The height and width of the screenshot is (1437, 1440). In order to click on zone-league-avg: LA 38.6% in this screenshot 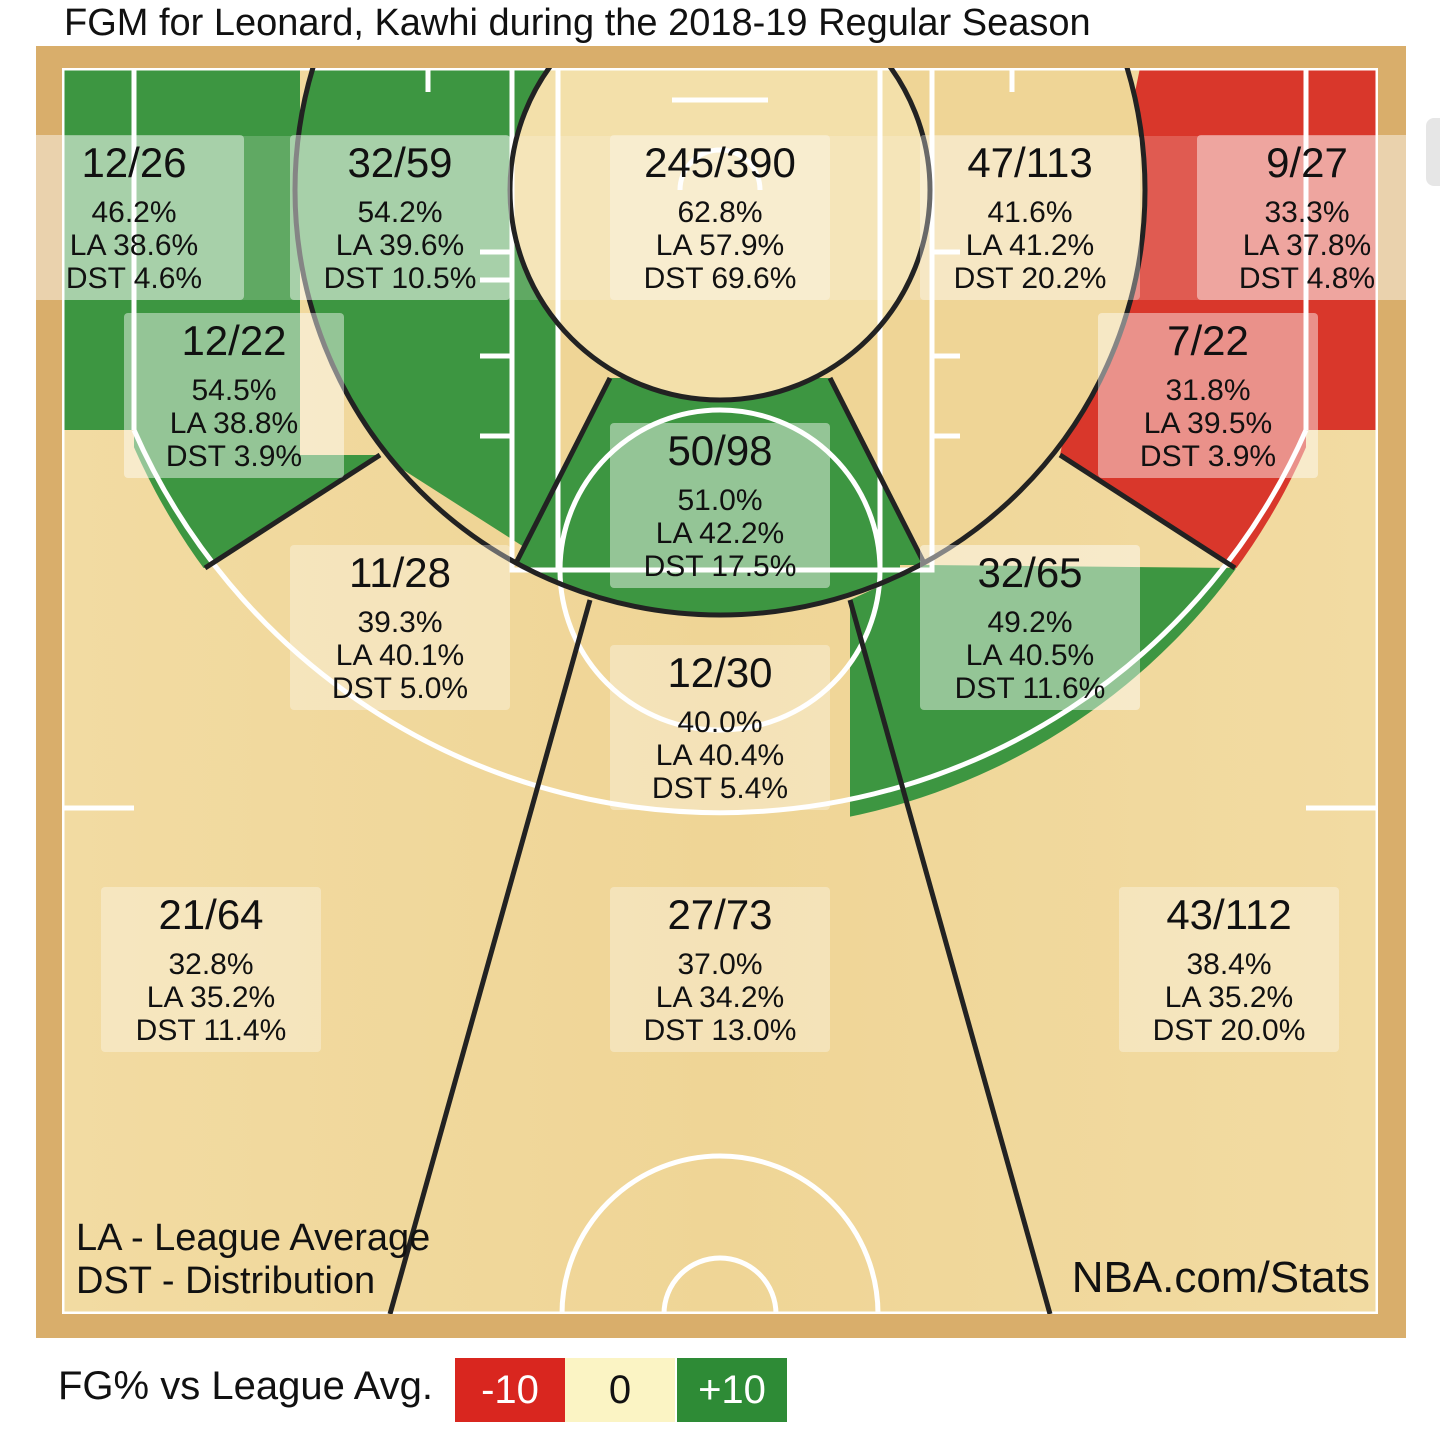, I will do `click(134, 245)`.